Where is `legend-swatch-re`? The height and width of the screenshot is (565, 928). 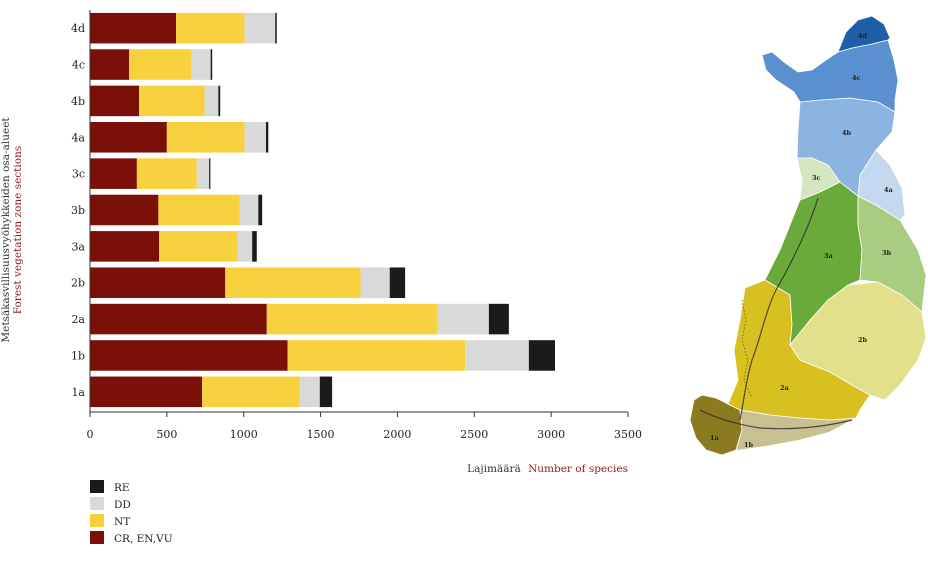 legend-swatch-re is located at coordinates (97, 486).